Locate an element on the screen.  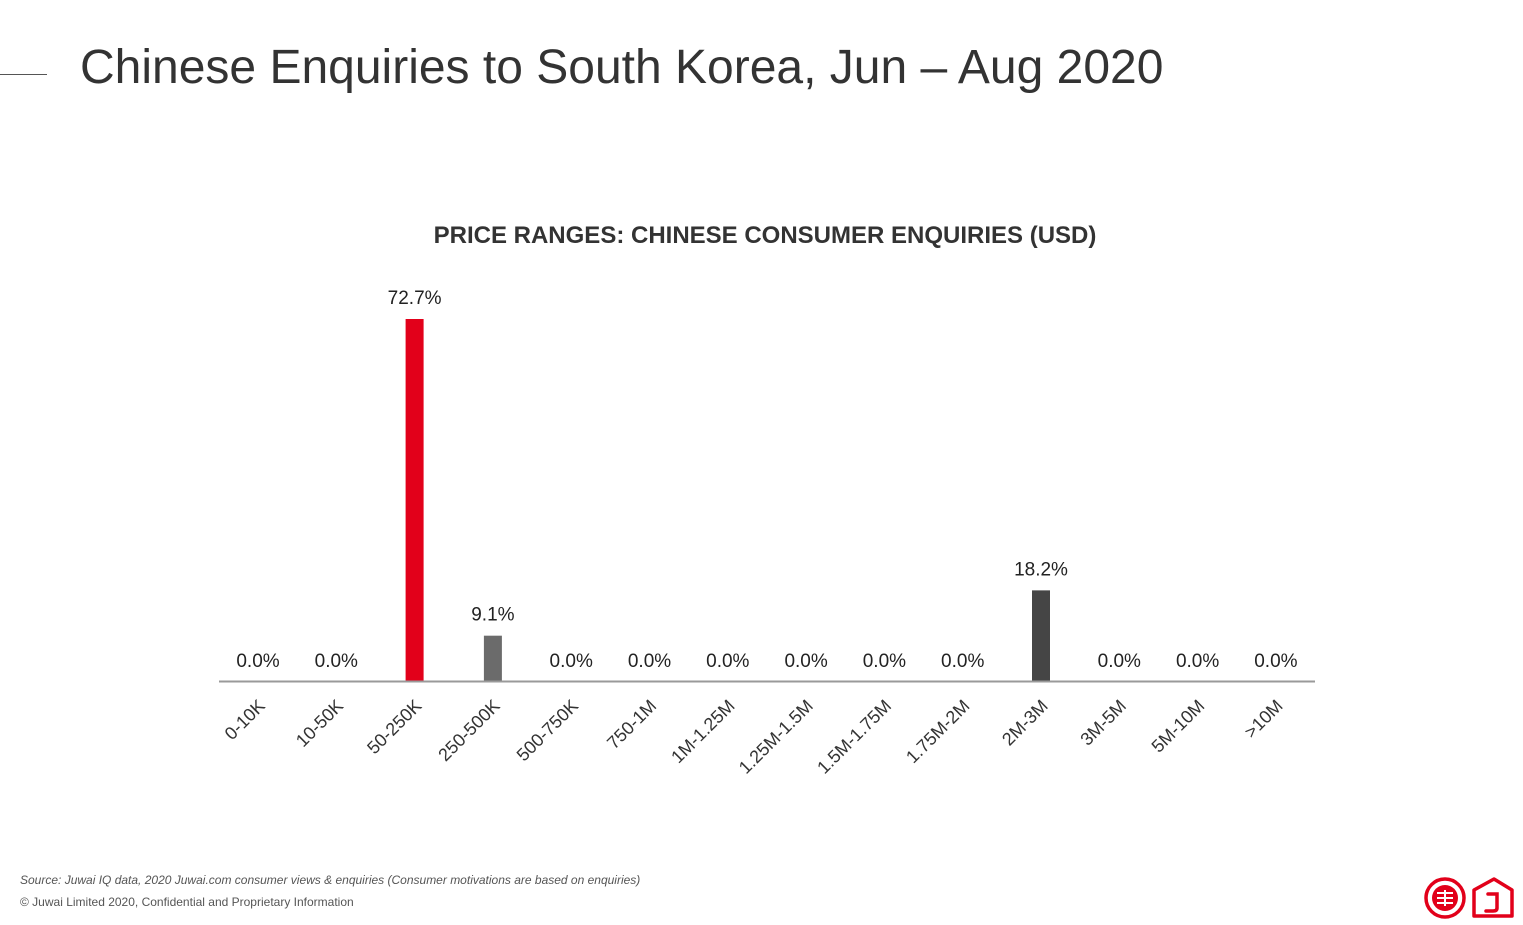
data-label-5M-10M: 0.0% is located at coordinates (1197, 661).